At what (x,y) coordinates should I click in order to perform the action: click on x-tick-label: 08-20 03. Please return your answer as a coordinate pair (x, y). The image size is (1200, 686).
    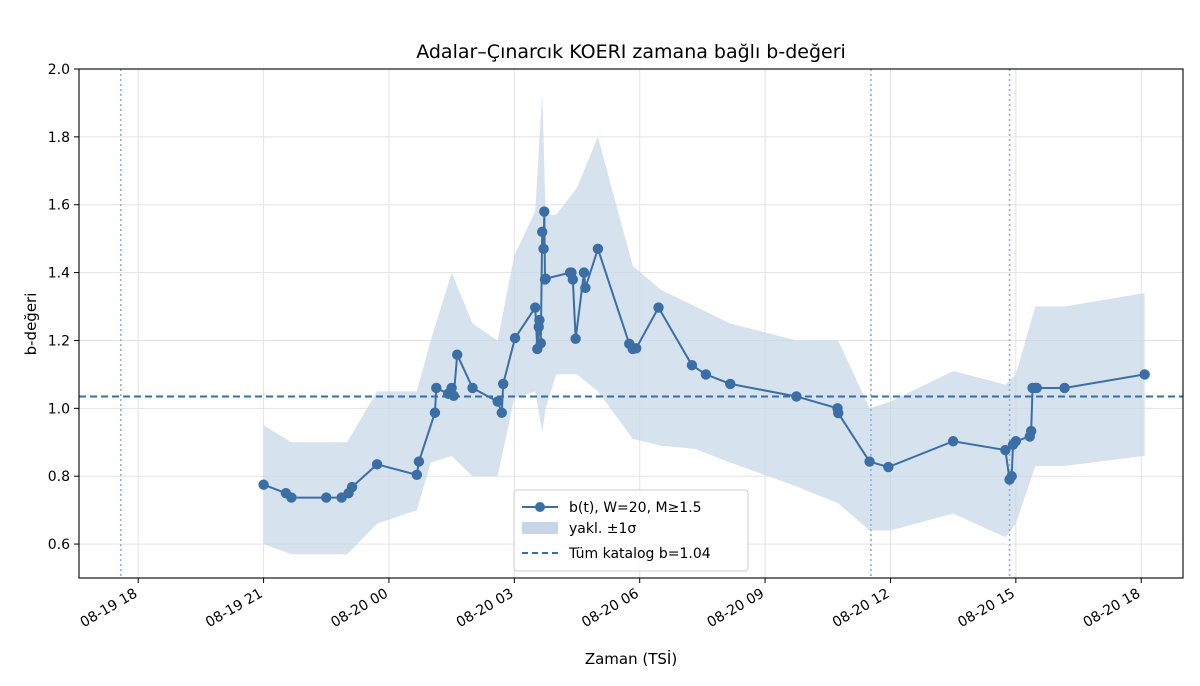
    Looking at the image, I should click on (485, 608).